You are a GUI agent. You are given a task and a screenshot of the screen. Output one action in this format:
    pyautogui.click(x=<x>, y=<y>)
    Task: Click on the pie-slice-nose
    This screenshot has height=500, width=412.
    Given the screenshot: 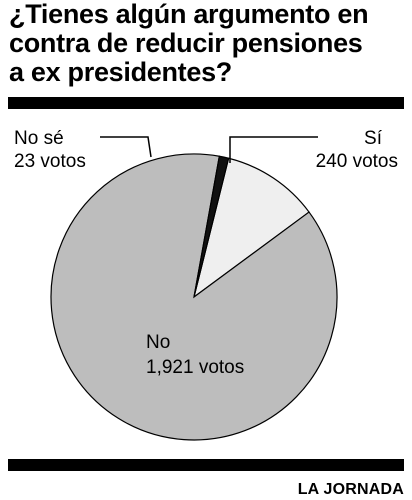 What is the action you would take?
    pyautogui.click(x=211, y=226)
    